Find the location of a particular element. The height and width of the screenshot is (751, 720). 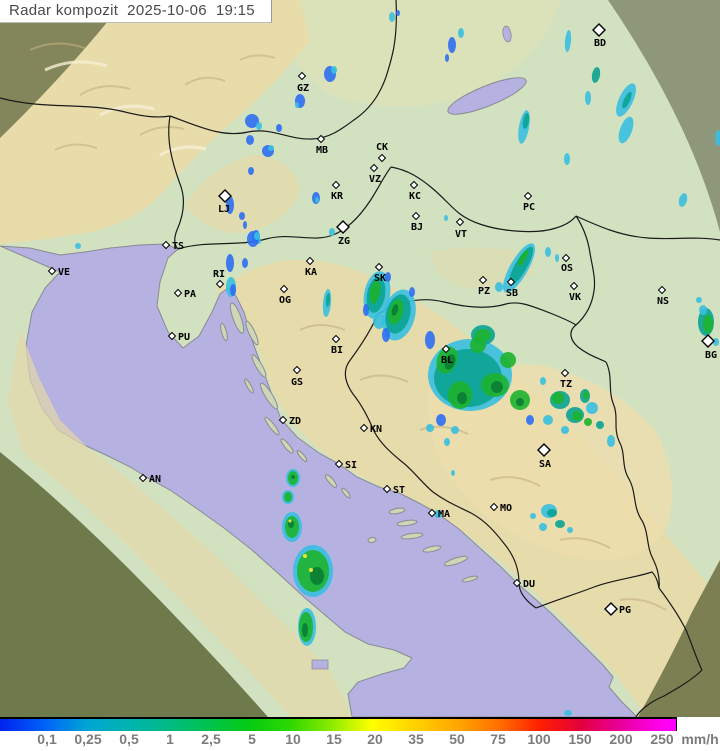

city-label: TZ is located at coordinates (566, 384).